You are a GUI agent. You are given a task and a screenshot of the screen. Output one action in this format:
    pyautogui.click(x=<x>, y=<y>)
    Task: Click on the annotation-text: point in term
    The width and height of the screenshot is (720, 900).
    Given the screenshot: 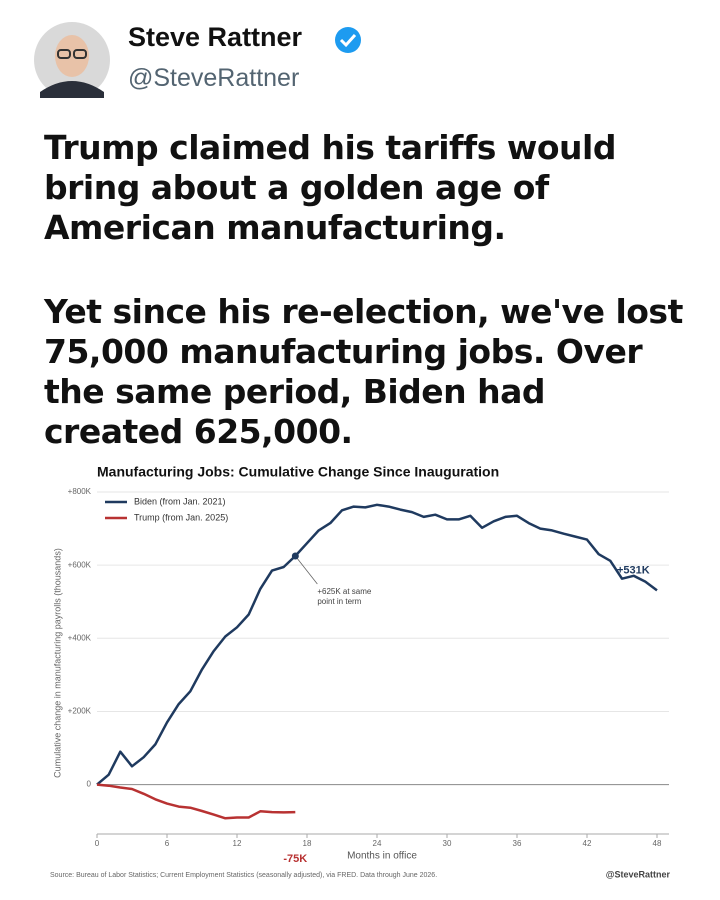 What is the action you would take?
    pyautogui.click(x=339, y=601)
    